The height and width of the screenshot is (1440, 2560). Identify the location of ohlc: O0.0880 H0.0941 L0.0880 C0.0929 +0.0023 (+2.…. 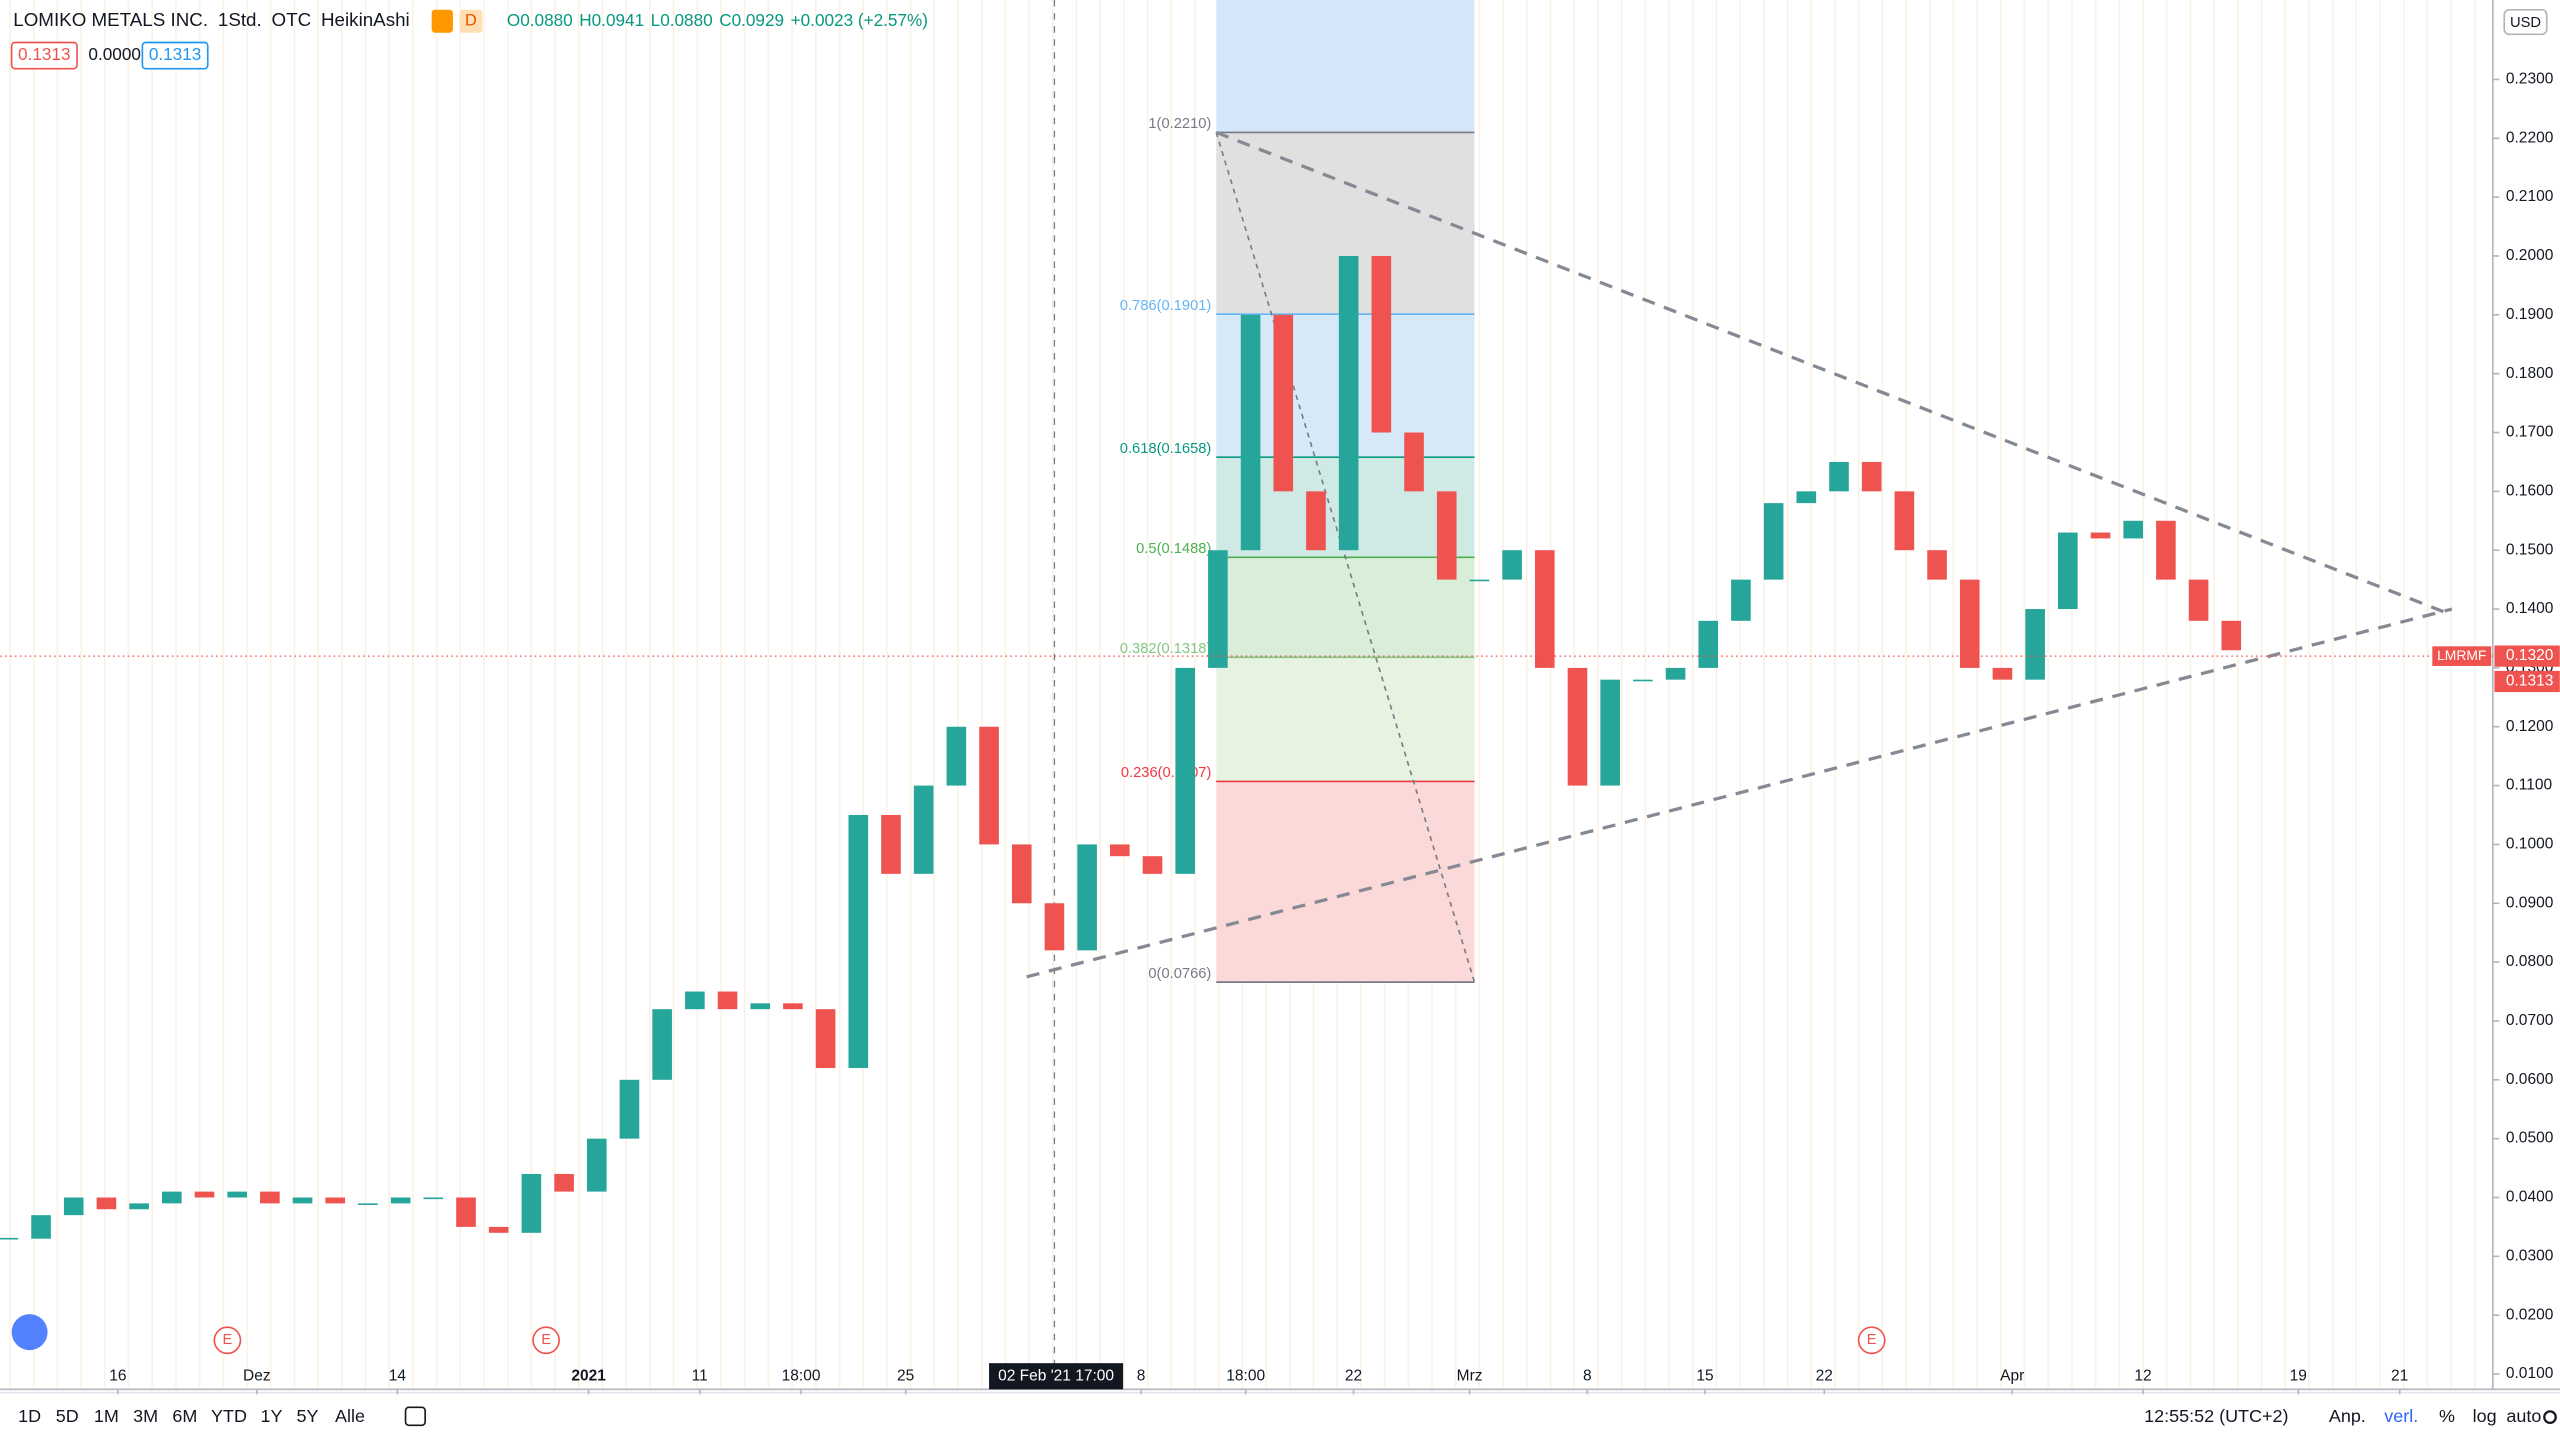
(717, 20).